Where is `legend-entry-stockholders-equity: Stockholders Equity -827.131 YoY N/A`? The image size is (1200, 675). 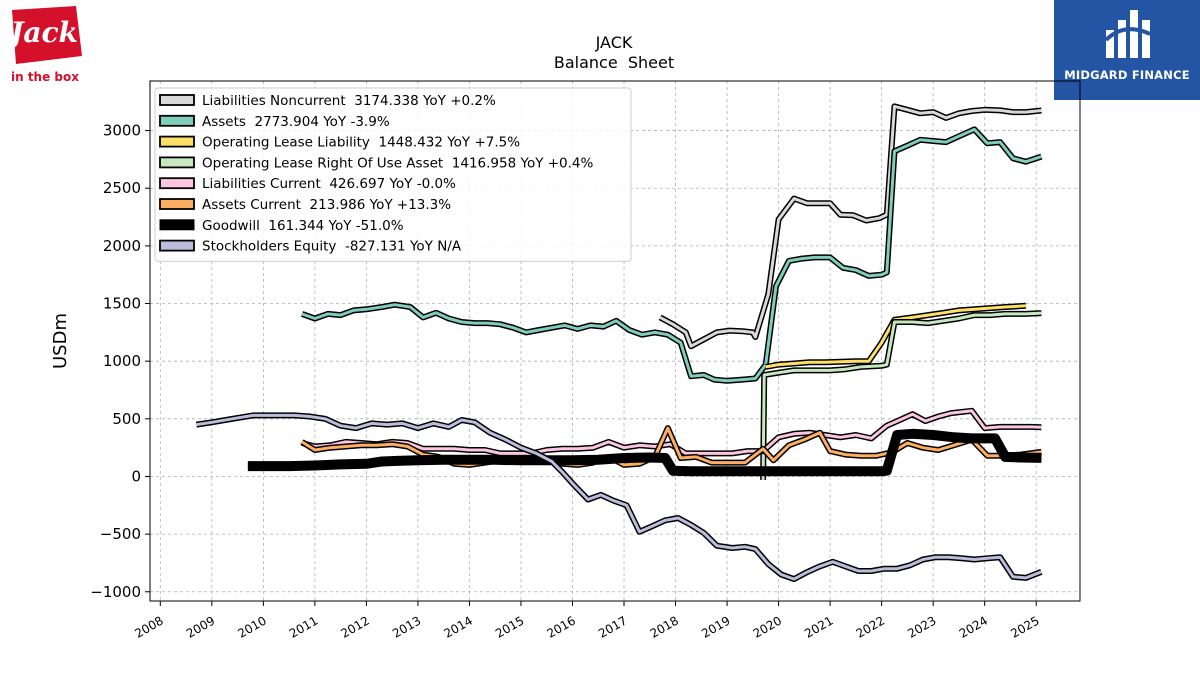 legend-entry-stockholders-equity: Stockholders Equity -827.131 YoY N/A is located at coordinates (332, 247).